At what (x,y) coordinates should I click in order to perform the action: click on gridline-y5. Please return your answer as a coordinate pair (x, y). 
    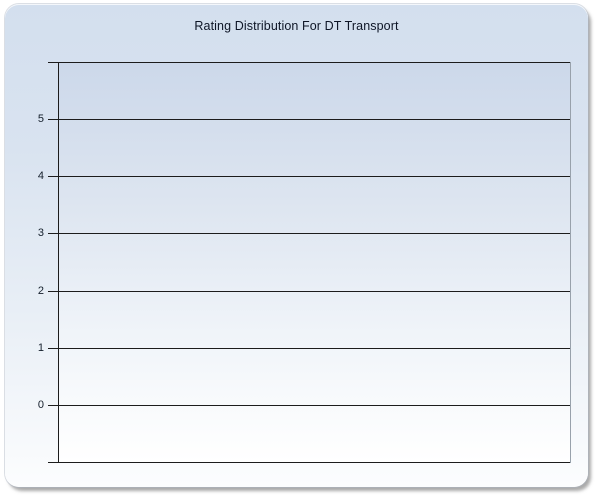
    Looking at the image, I should click on (309, 119).